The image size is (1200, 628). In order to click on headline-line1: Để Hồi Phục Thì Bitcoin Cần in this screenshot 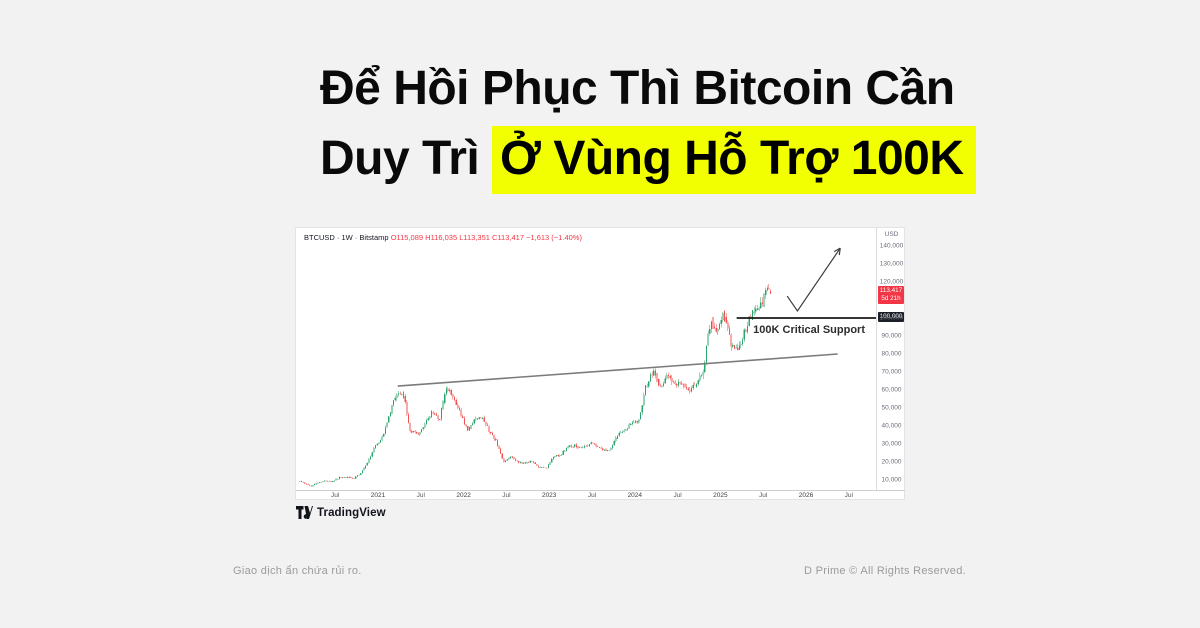, I will do `click(637, 88)`.